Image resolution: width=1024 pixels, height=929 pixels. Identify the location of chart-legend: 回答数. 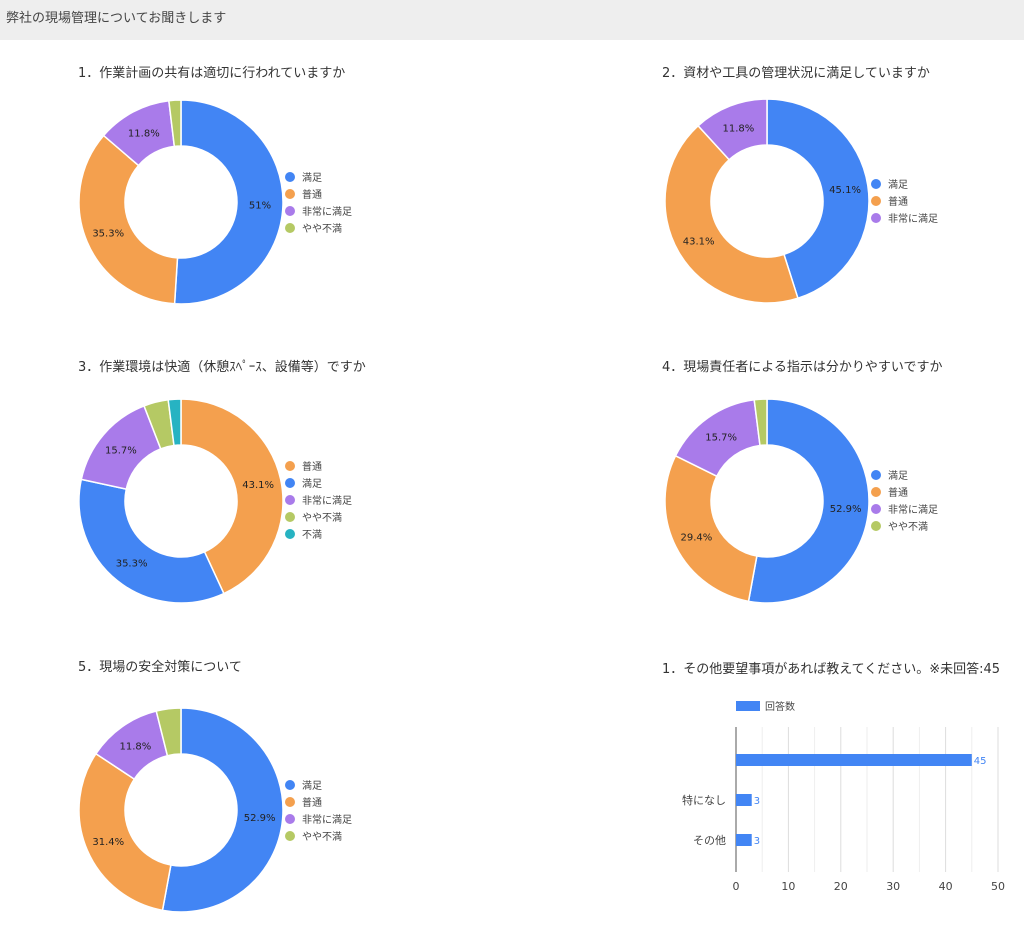
(765, 706).